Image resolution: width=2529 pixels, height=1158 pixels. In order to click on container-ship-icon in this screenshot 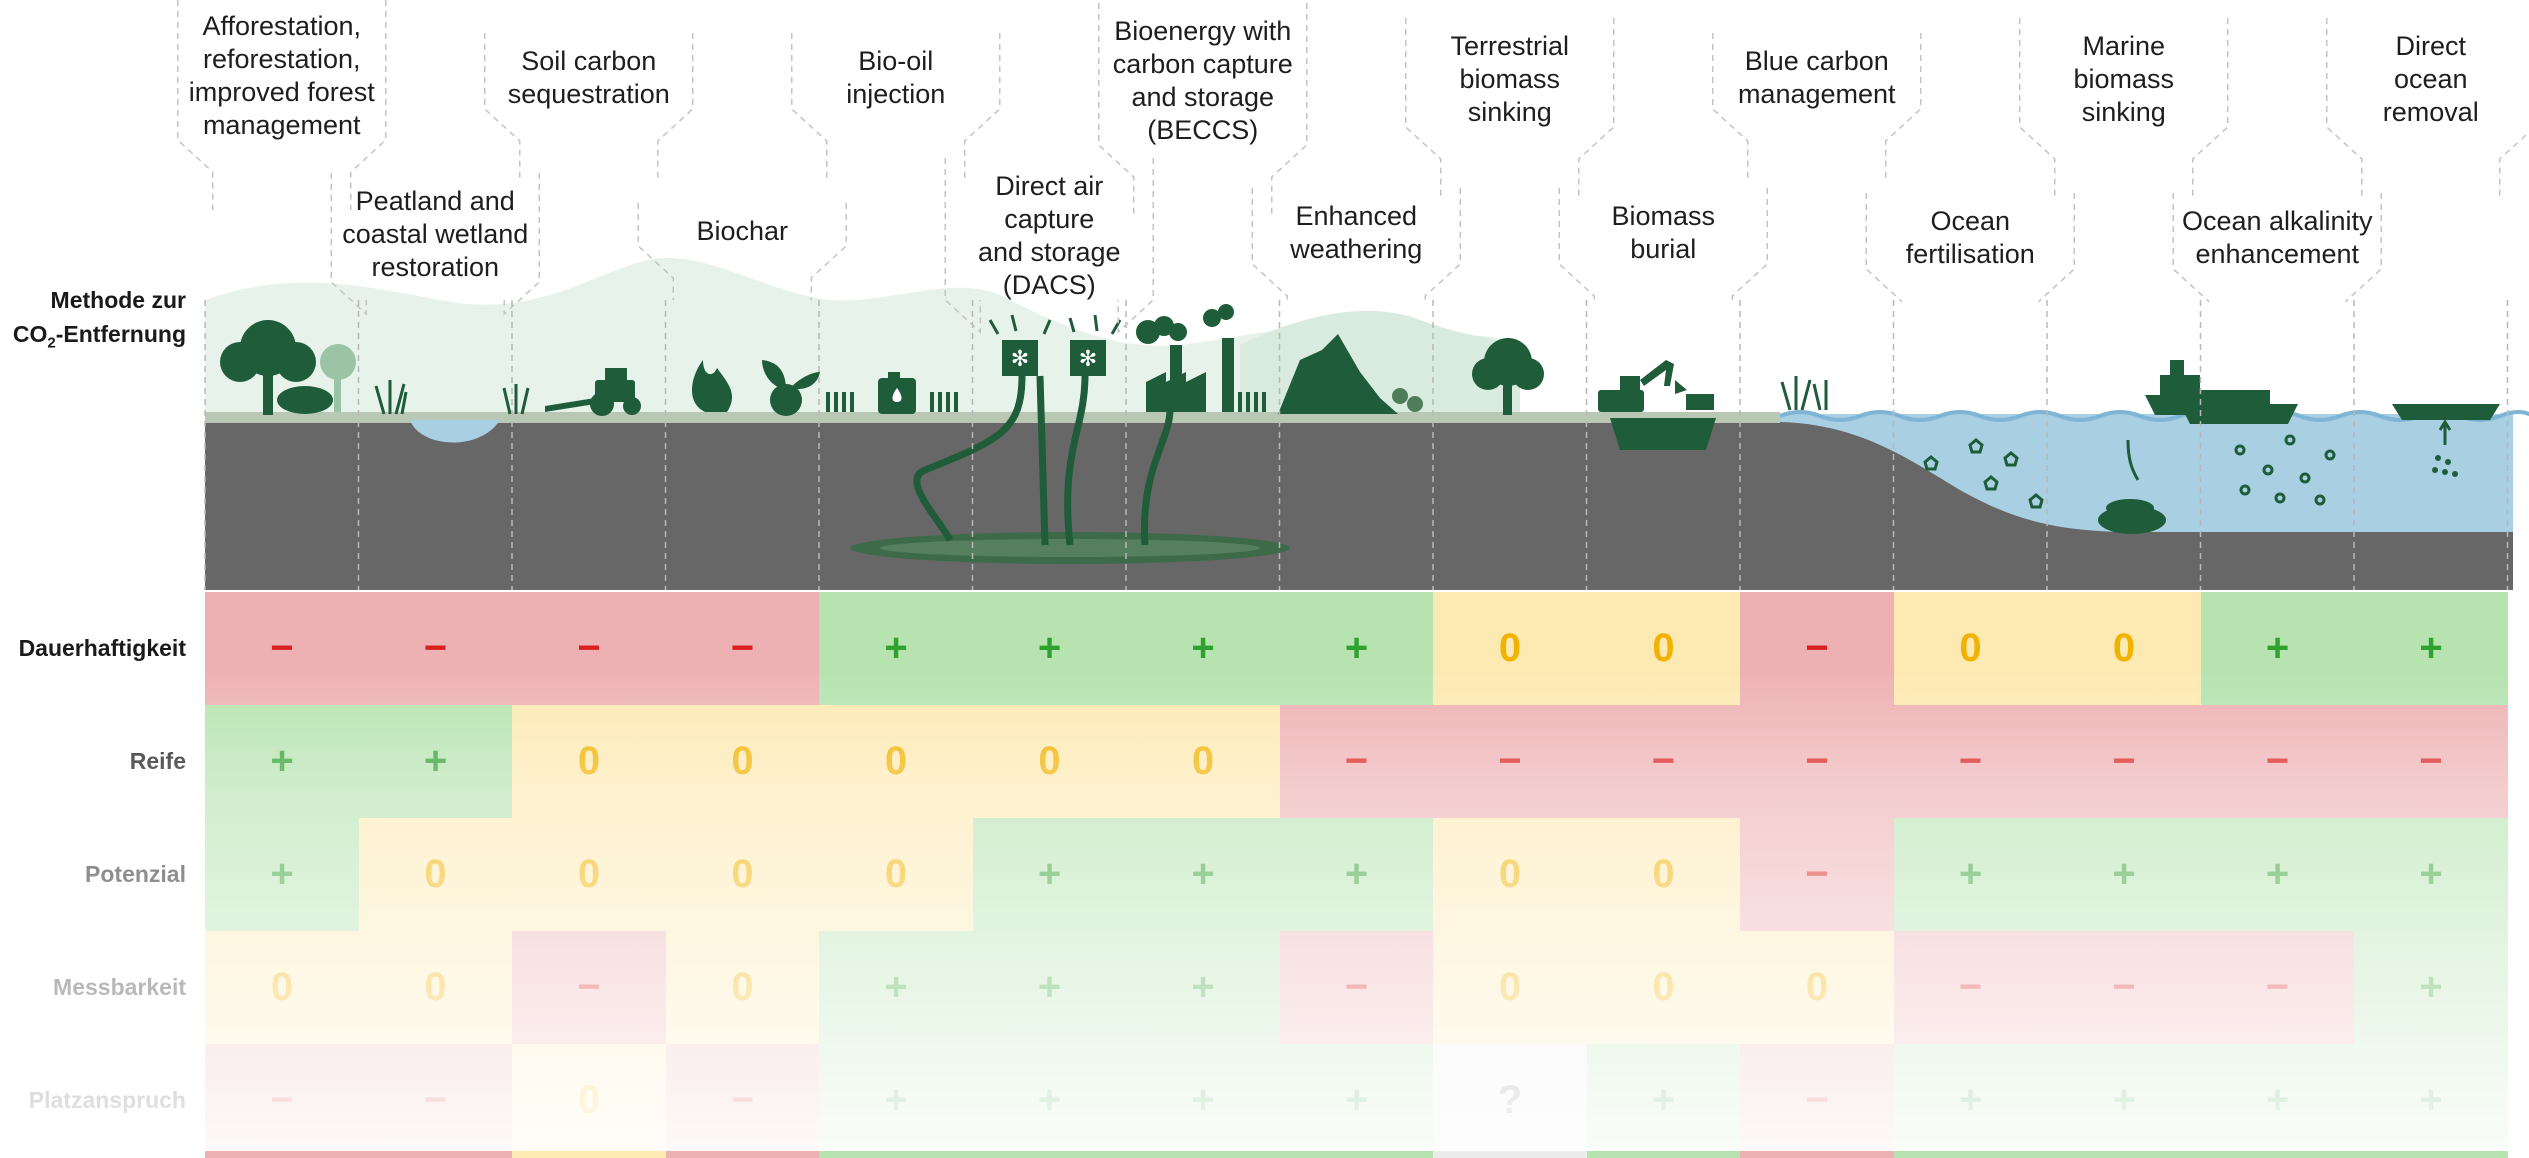, I will do `click(2239, 407)`.